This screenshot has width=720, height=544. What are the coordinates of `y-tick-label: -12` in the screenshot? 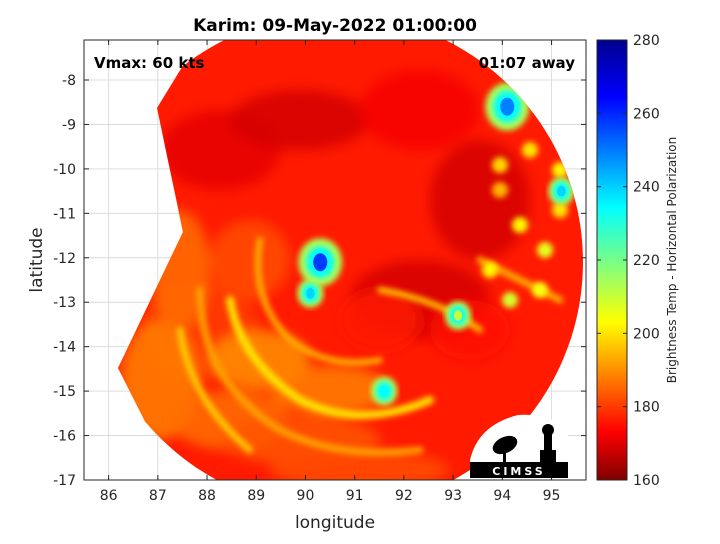 It's located at (64, 259).